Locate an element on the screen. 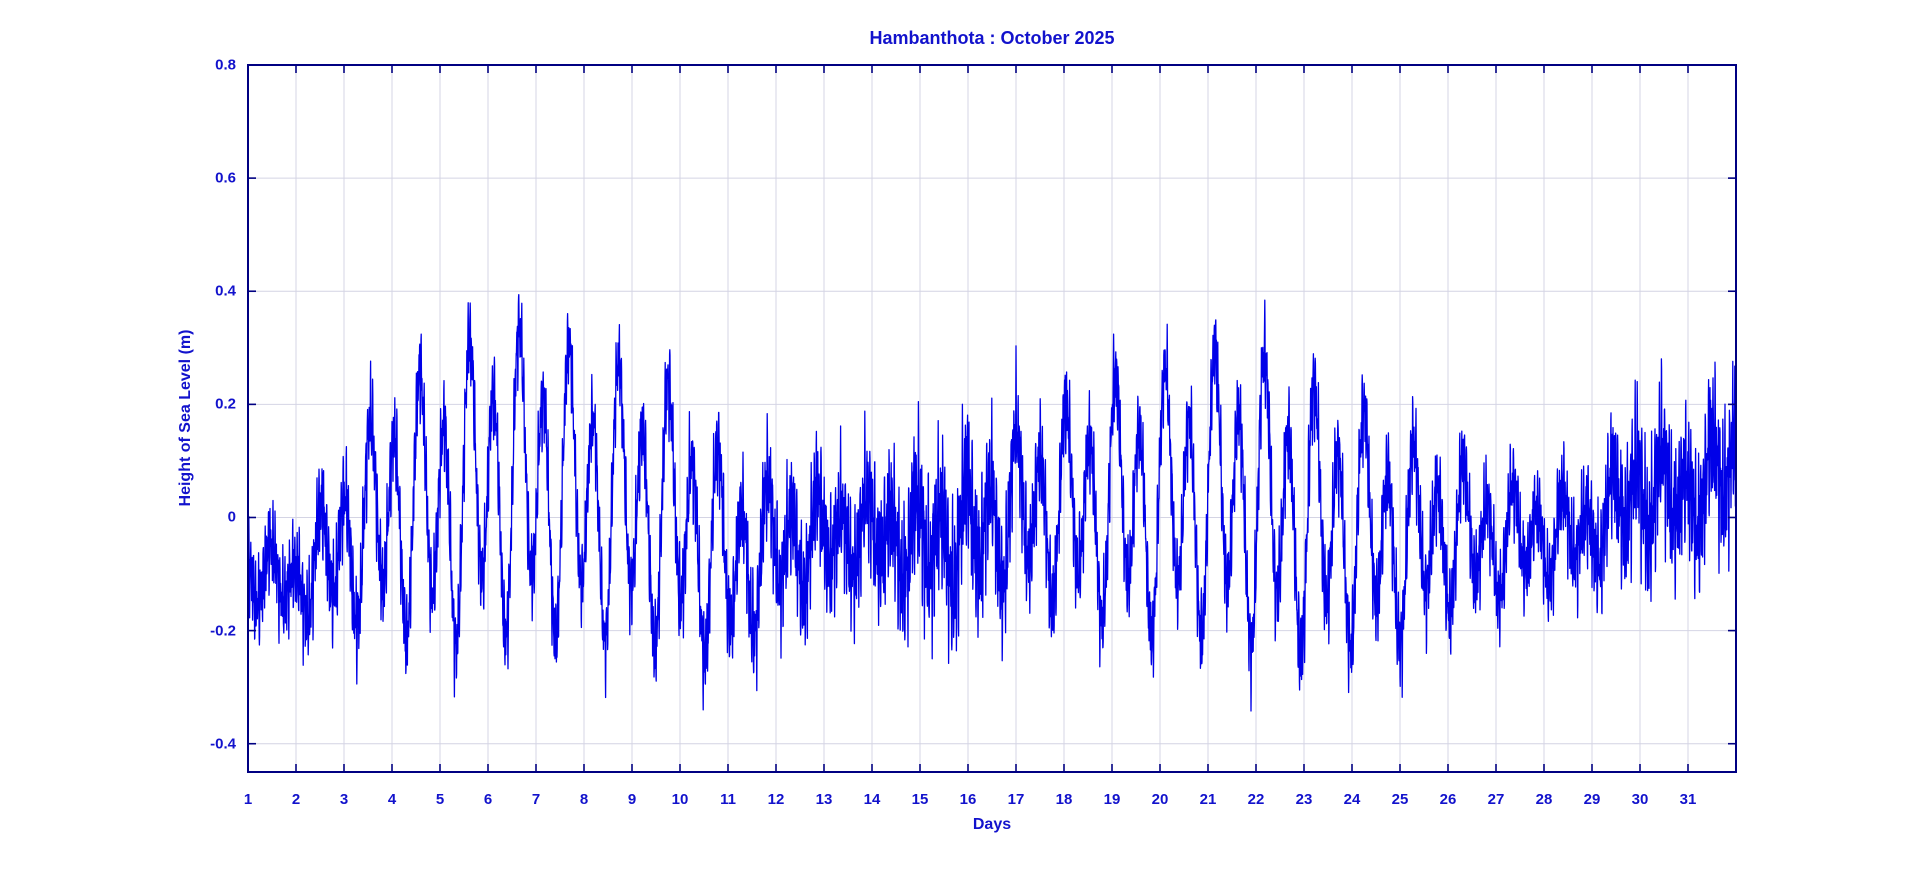 The width and height of the screenshot is (1920, 869). y-tick-label: 0.4 is located at coordinates (225, 291).